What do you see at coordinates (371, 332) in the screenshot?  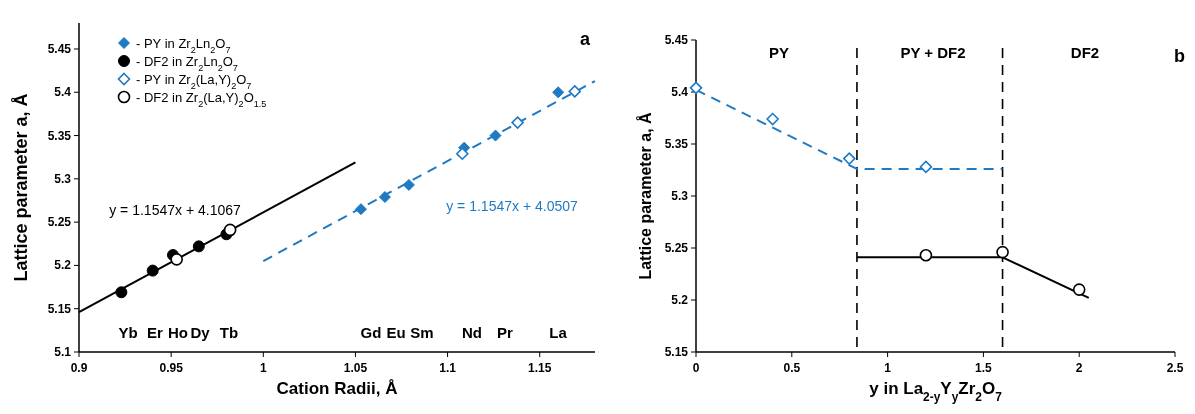 I see `annotation: Gd` at bounding box center [371, 332].